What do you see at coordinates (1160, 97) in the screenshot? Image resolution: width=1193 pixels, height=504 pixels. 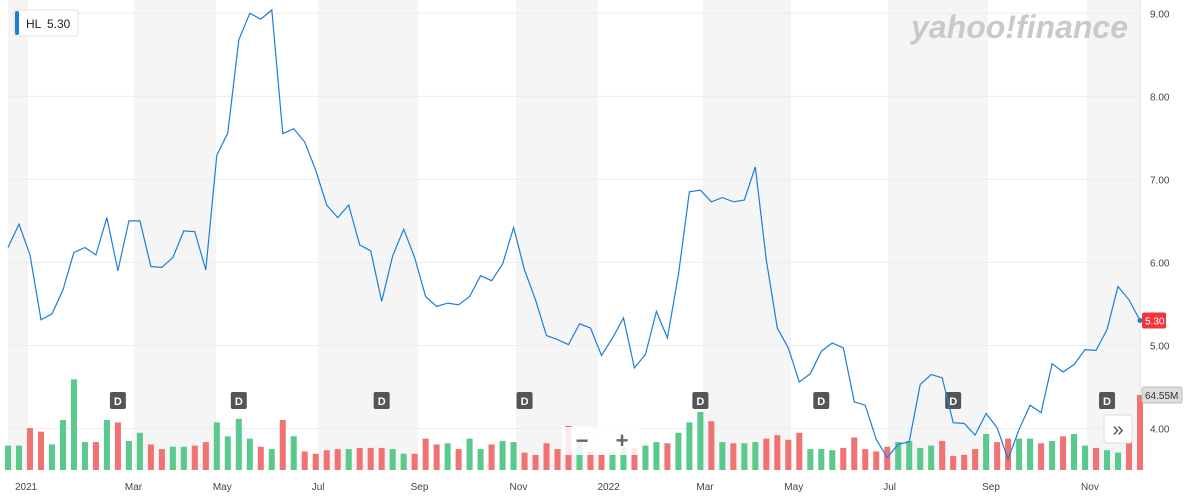 I see `y-tick-label: 8.00` at bounding box center [1160, 97].